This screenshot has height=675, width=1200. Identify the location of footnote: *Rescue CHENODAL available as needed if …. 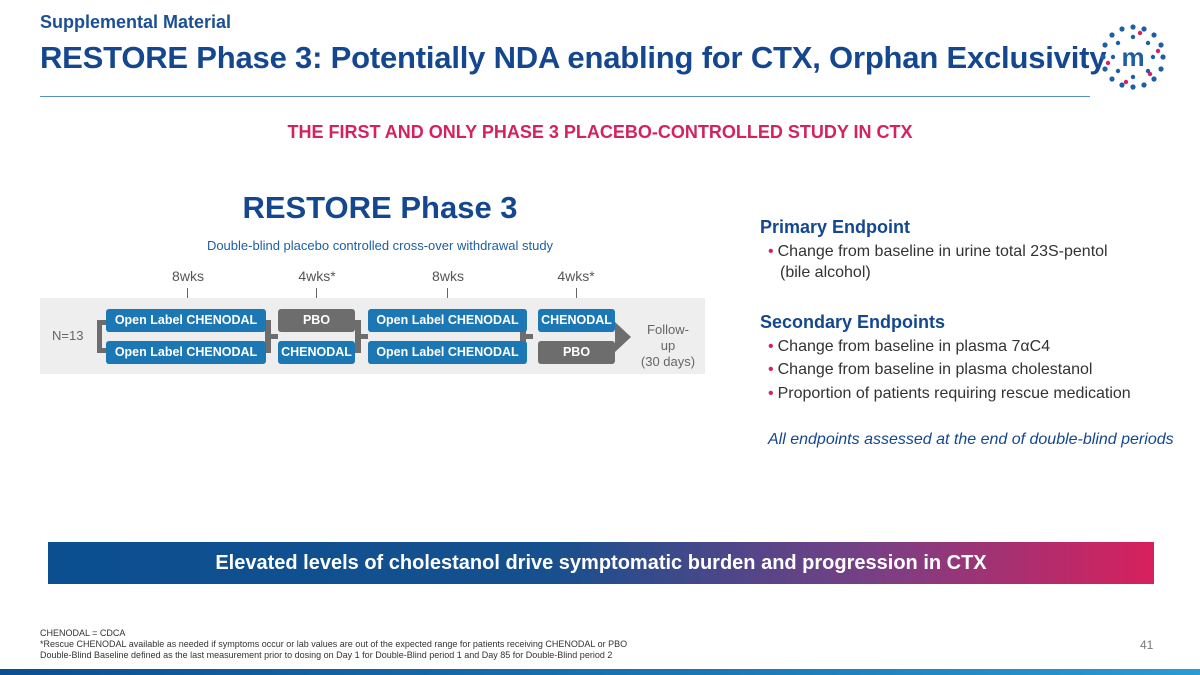
(334, 644).